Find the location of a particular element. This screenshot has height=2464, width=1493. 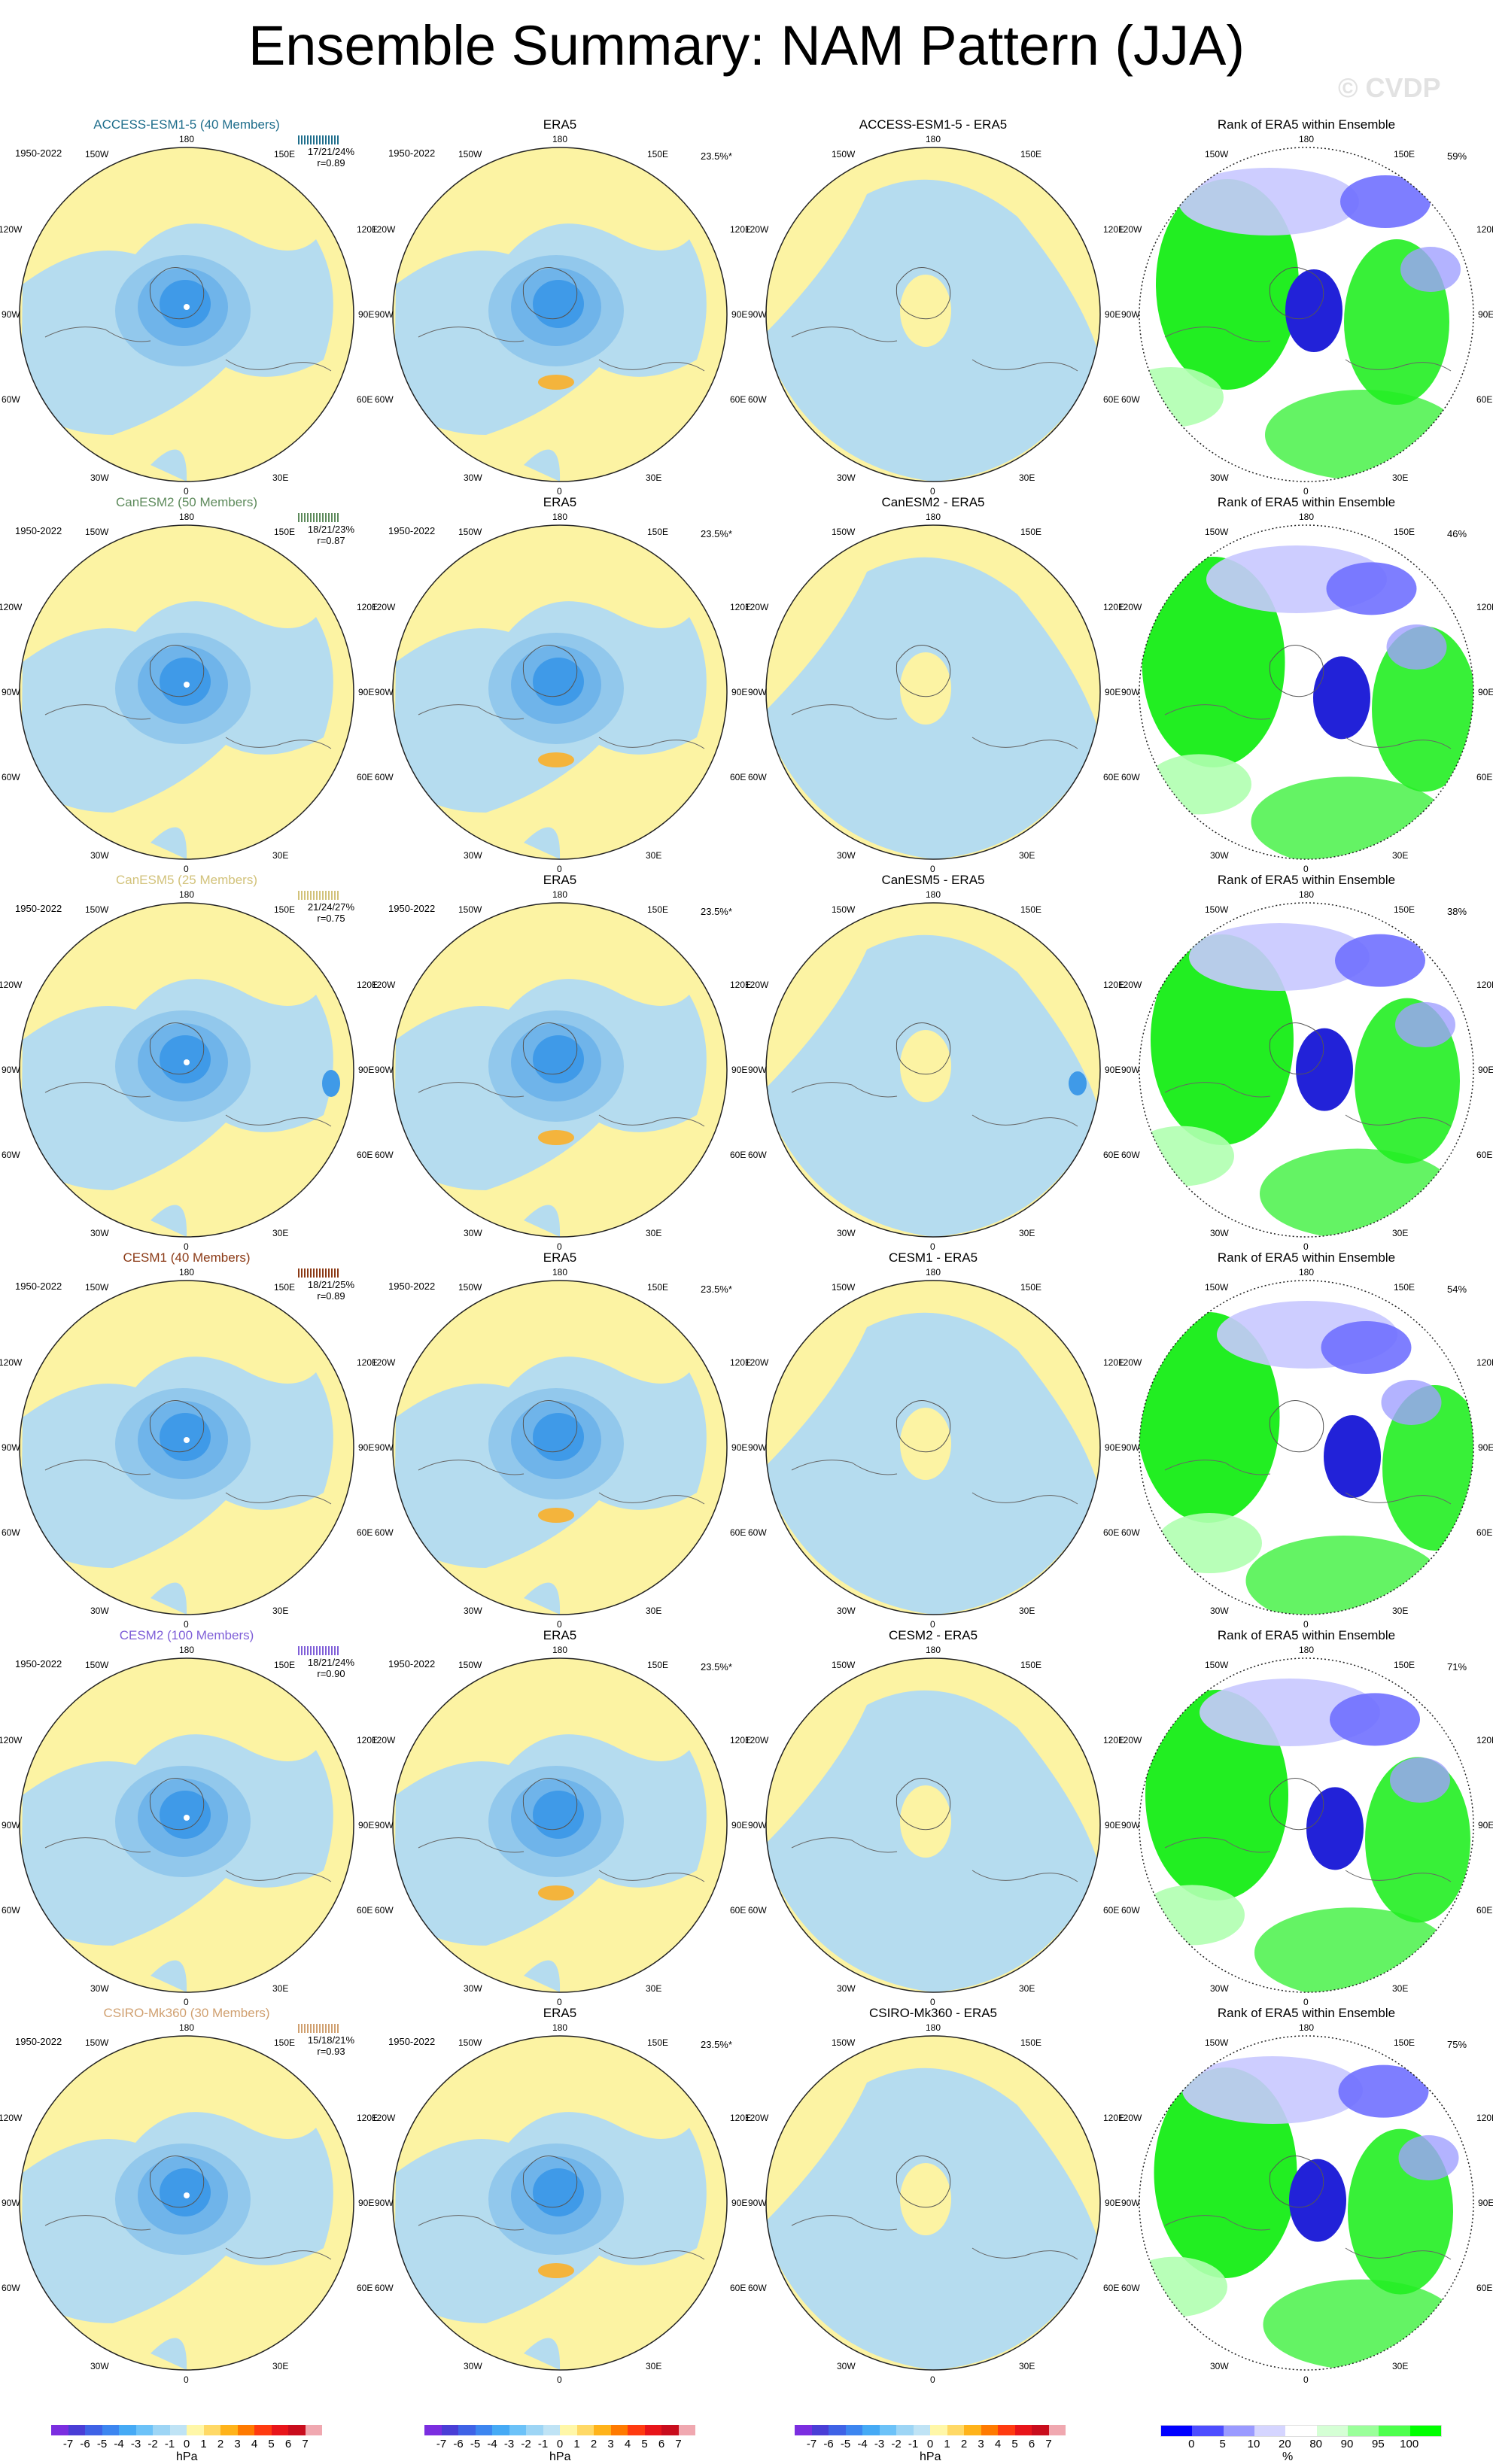

rank-map is located at coordinates (1306, 315).